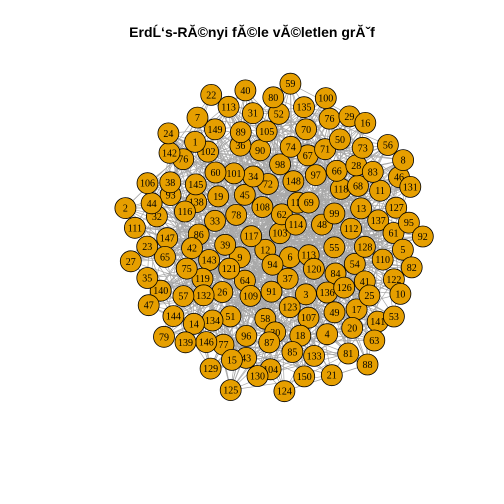 The height and width of the screenshot is (504, 504). I want to click on node-label: 48, so click(322, 225).